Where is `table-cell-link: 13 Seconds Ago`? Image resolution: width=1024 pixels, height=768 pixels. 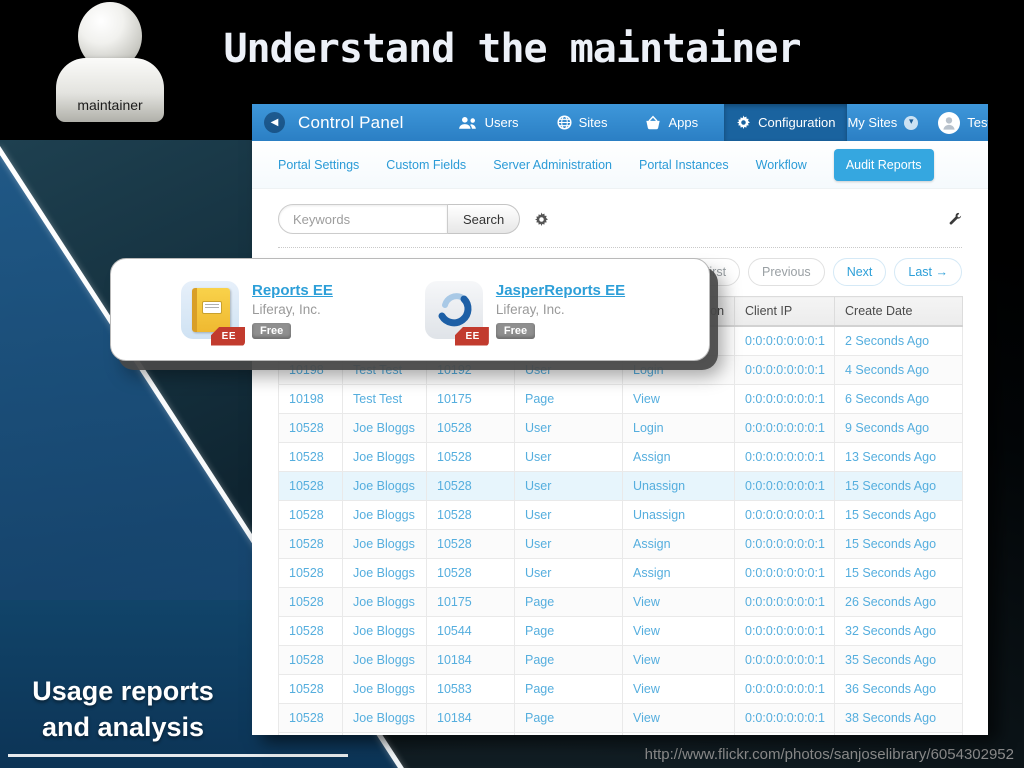
table-cell-link: 13 Seconds Ago is located at coordinates (891, 457).